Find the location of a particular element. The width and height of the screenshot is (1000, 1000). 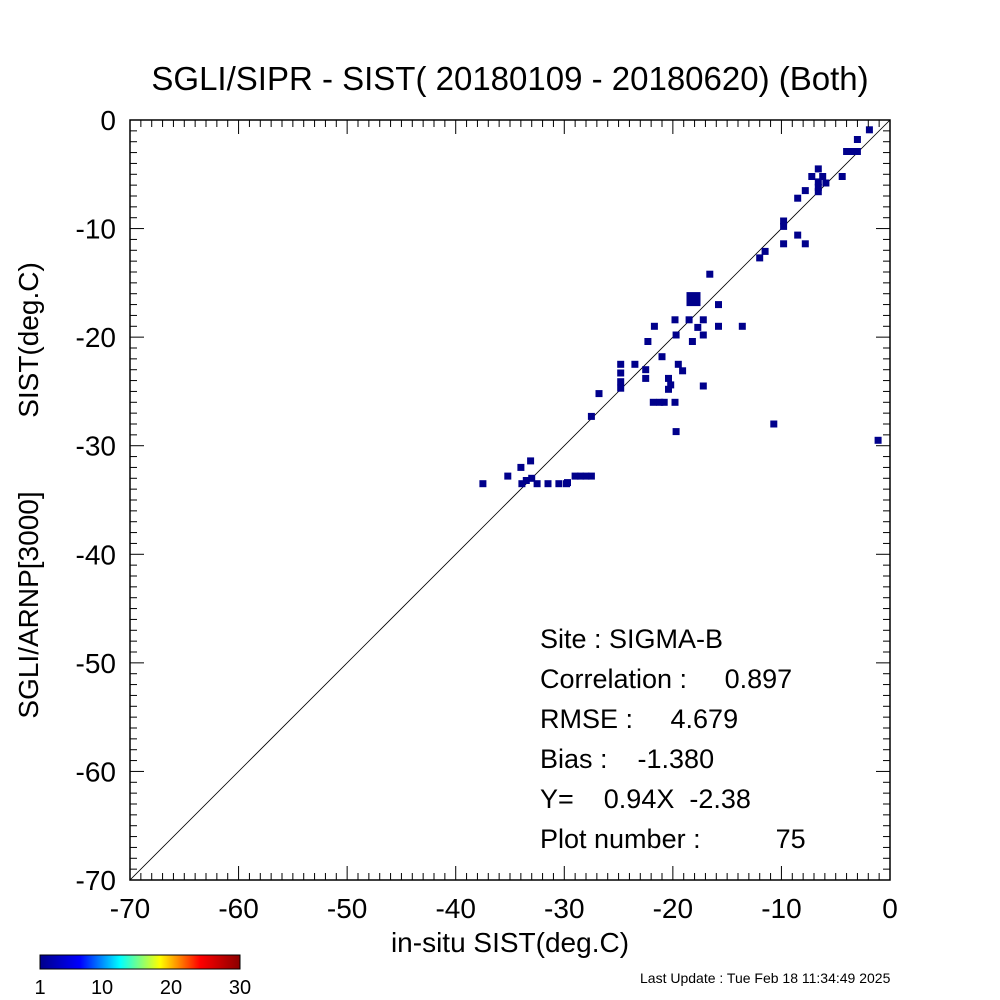

x-tick-label: -30 is located at coordinates (564, 908).